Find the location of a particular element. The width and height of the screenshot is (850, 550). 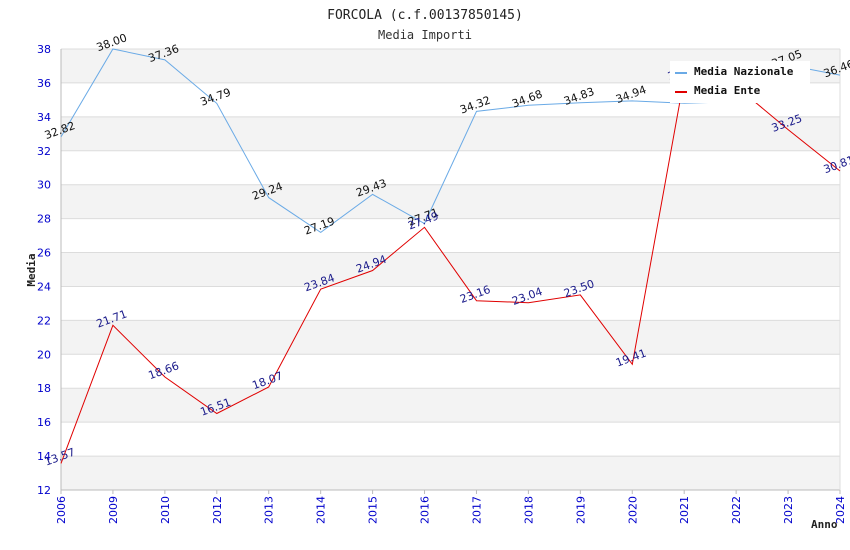

y-axis-label: Media is located at coordinates (31, 269).